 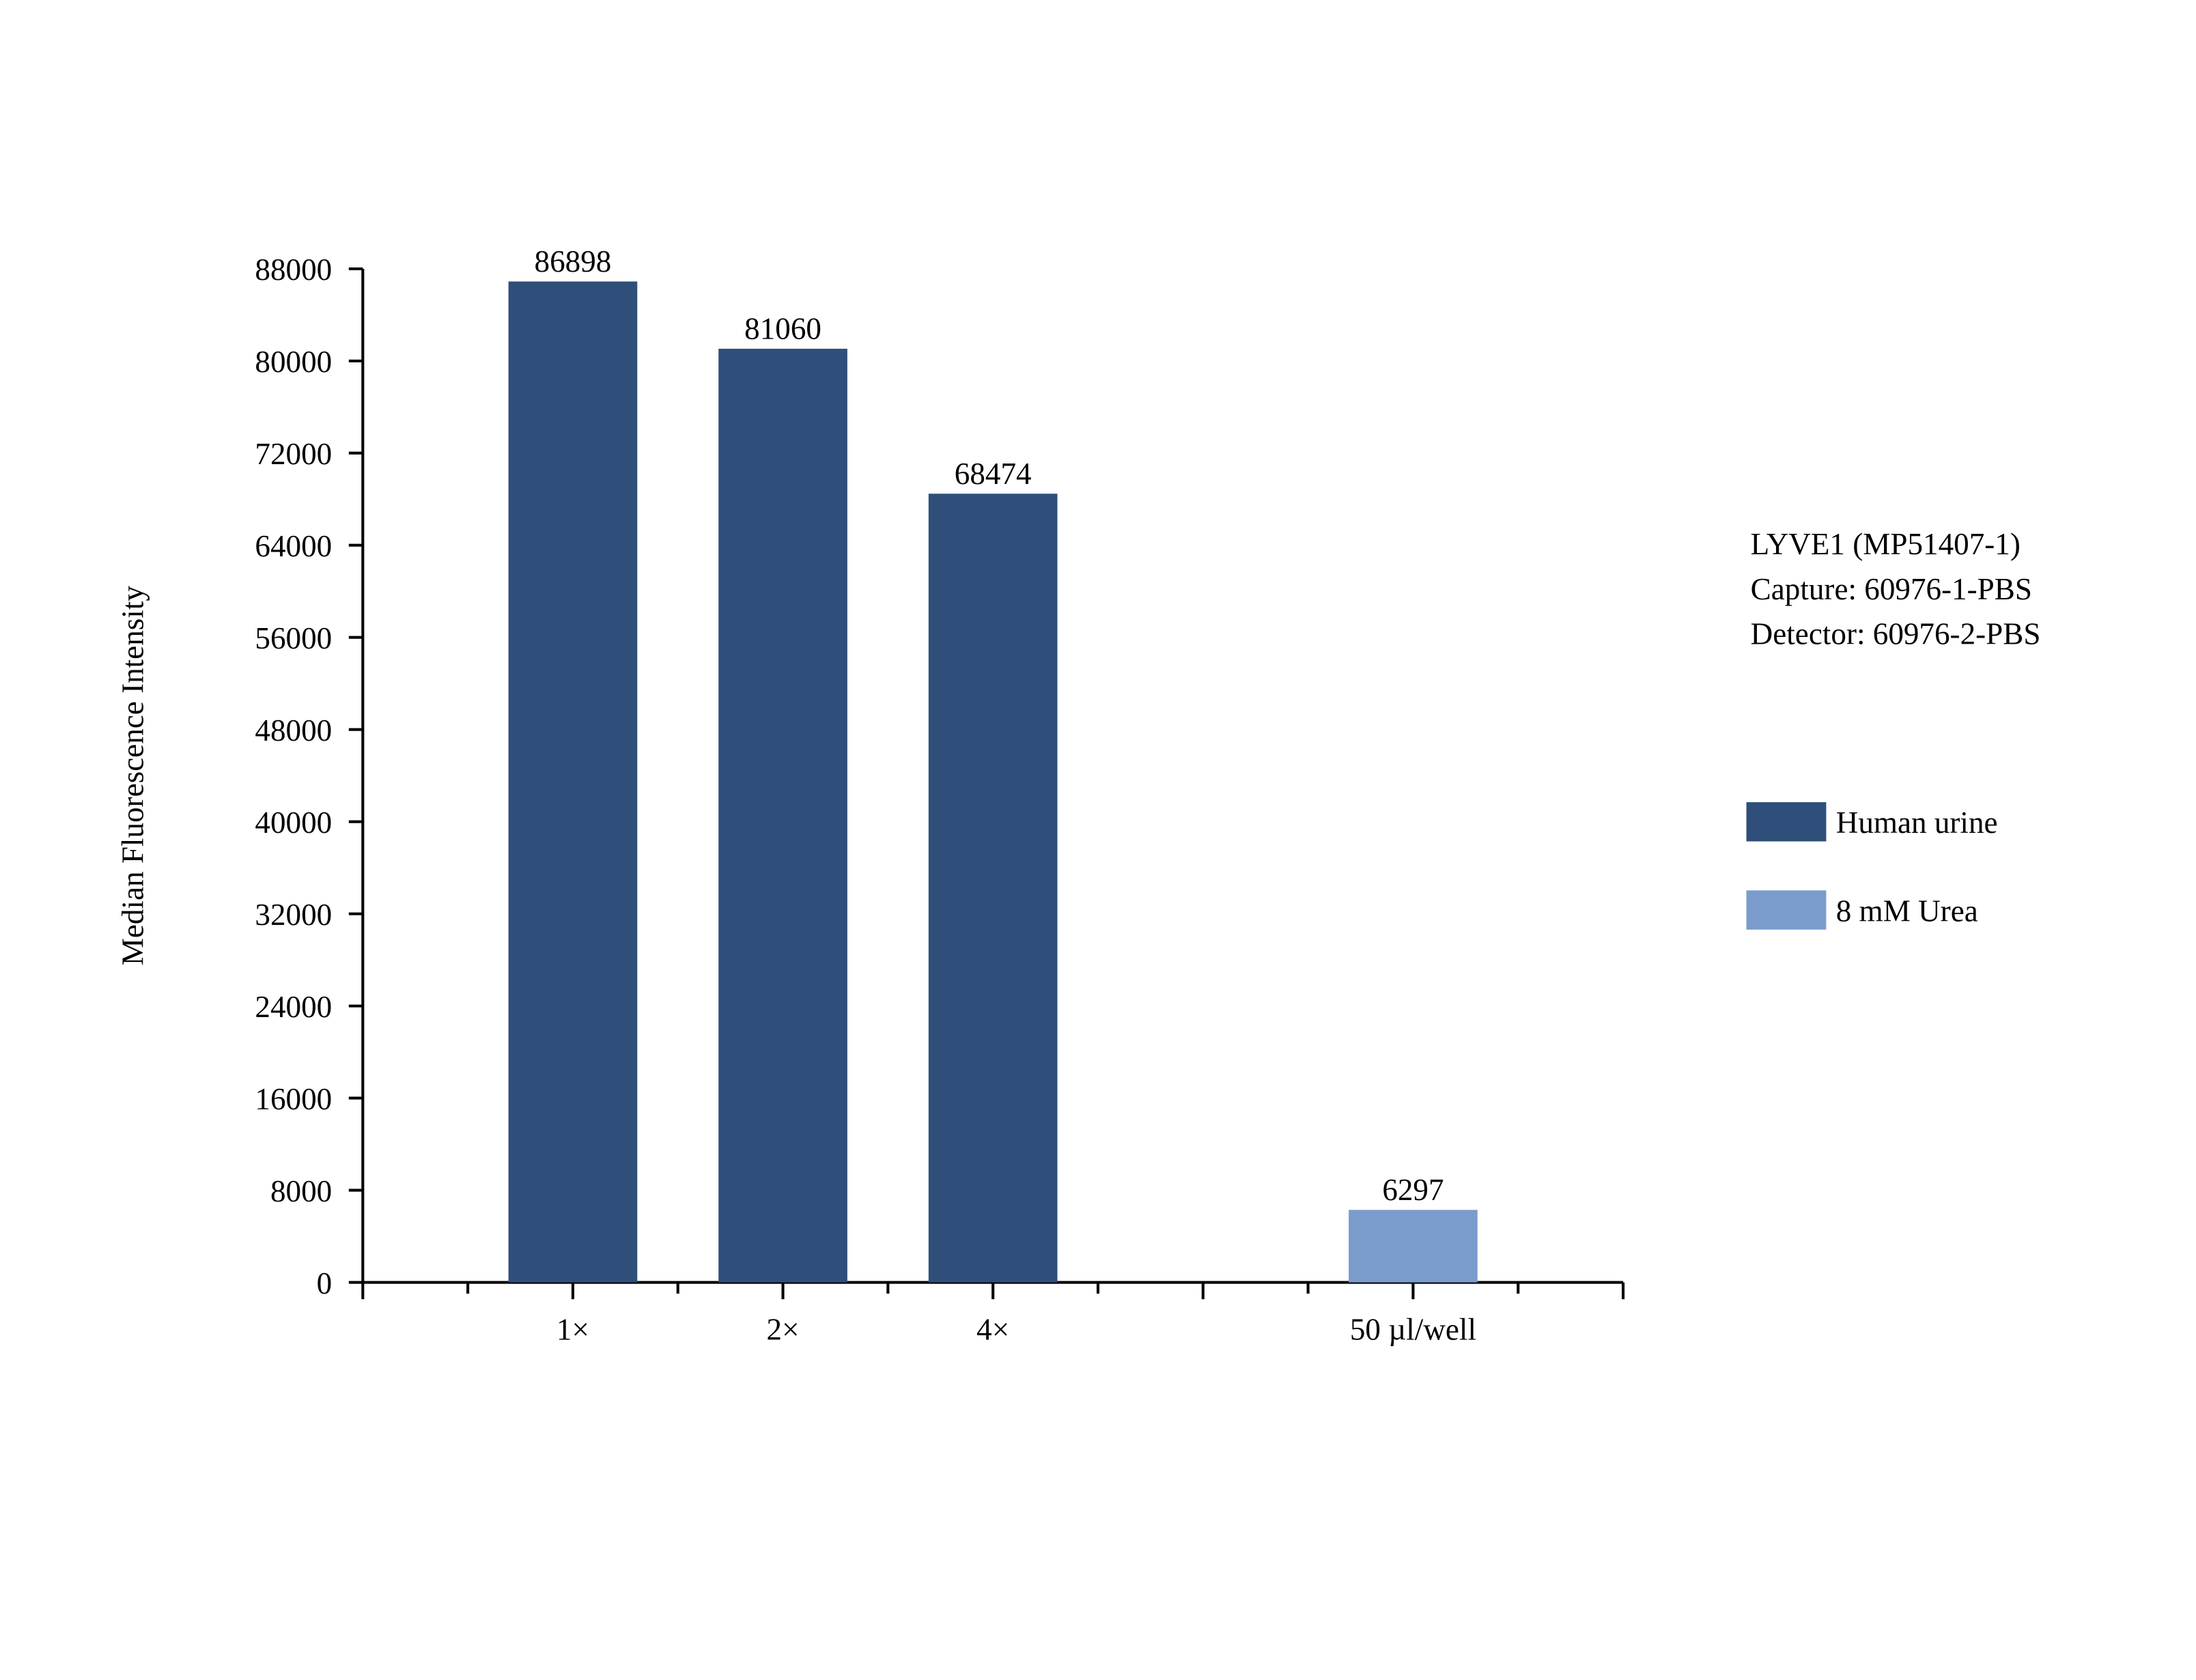 I want to click on x-tick-label: 50 µl/well, so click(x=1413, y=1330).